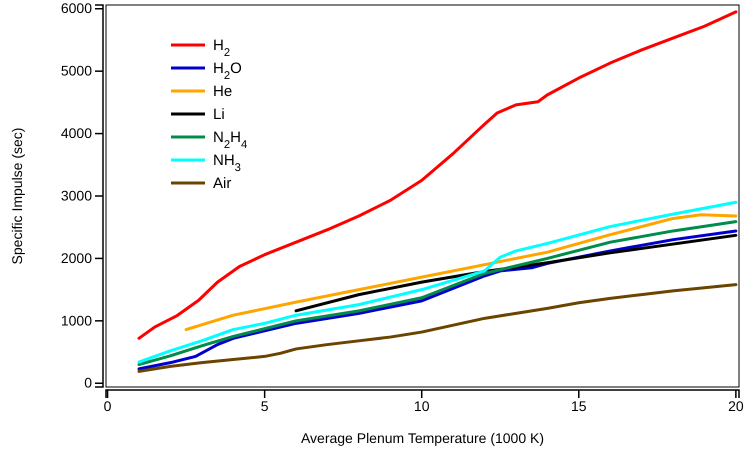 Image resolution: width=746 pixels, height=455 pixels. I want to click on y-tick-label: 6000, so click(76, 8).